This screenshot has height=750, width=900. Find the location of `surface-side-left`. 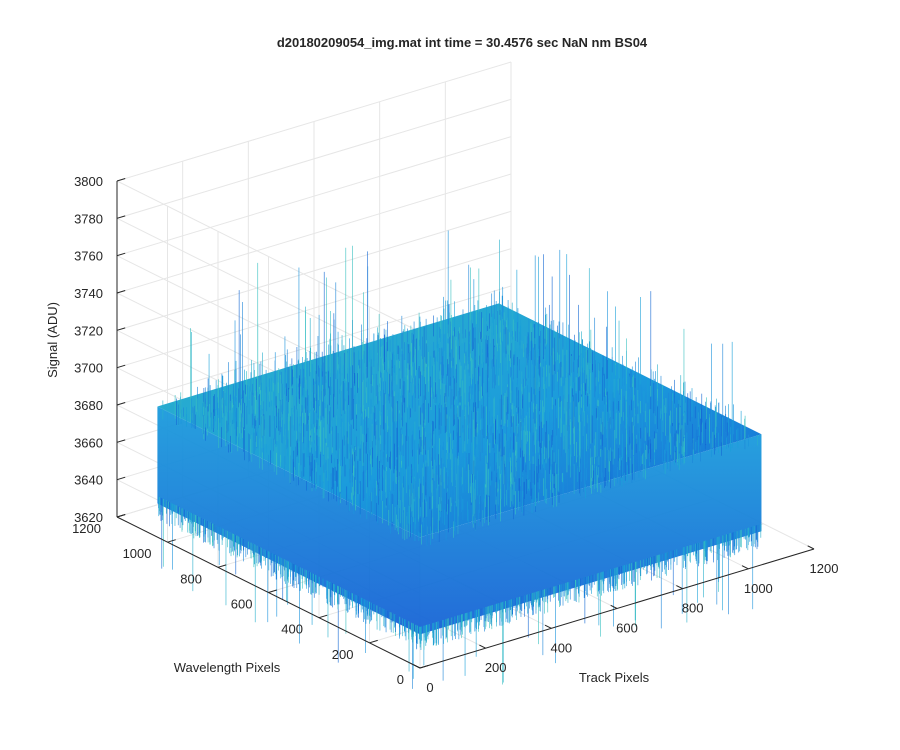

surface-side-left is located at coordinates (288, 520).